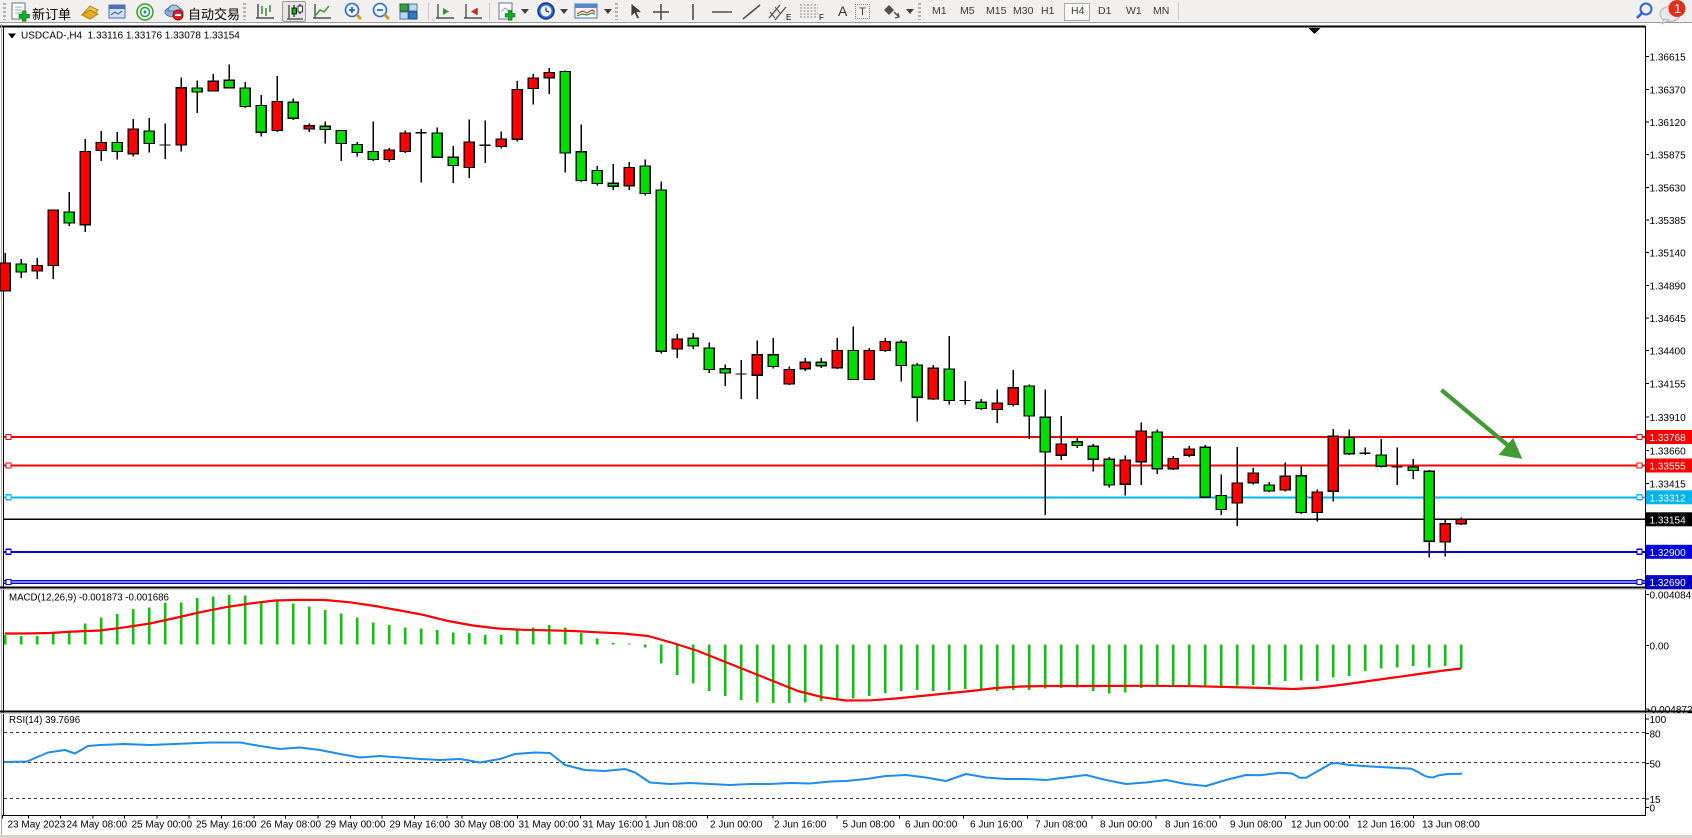 The image size is (1692, 838). Describe the element at coordinates (97, 825) in the screenshot. I see `svg-text: 24 May 08:00` at that location.